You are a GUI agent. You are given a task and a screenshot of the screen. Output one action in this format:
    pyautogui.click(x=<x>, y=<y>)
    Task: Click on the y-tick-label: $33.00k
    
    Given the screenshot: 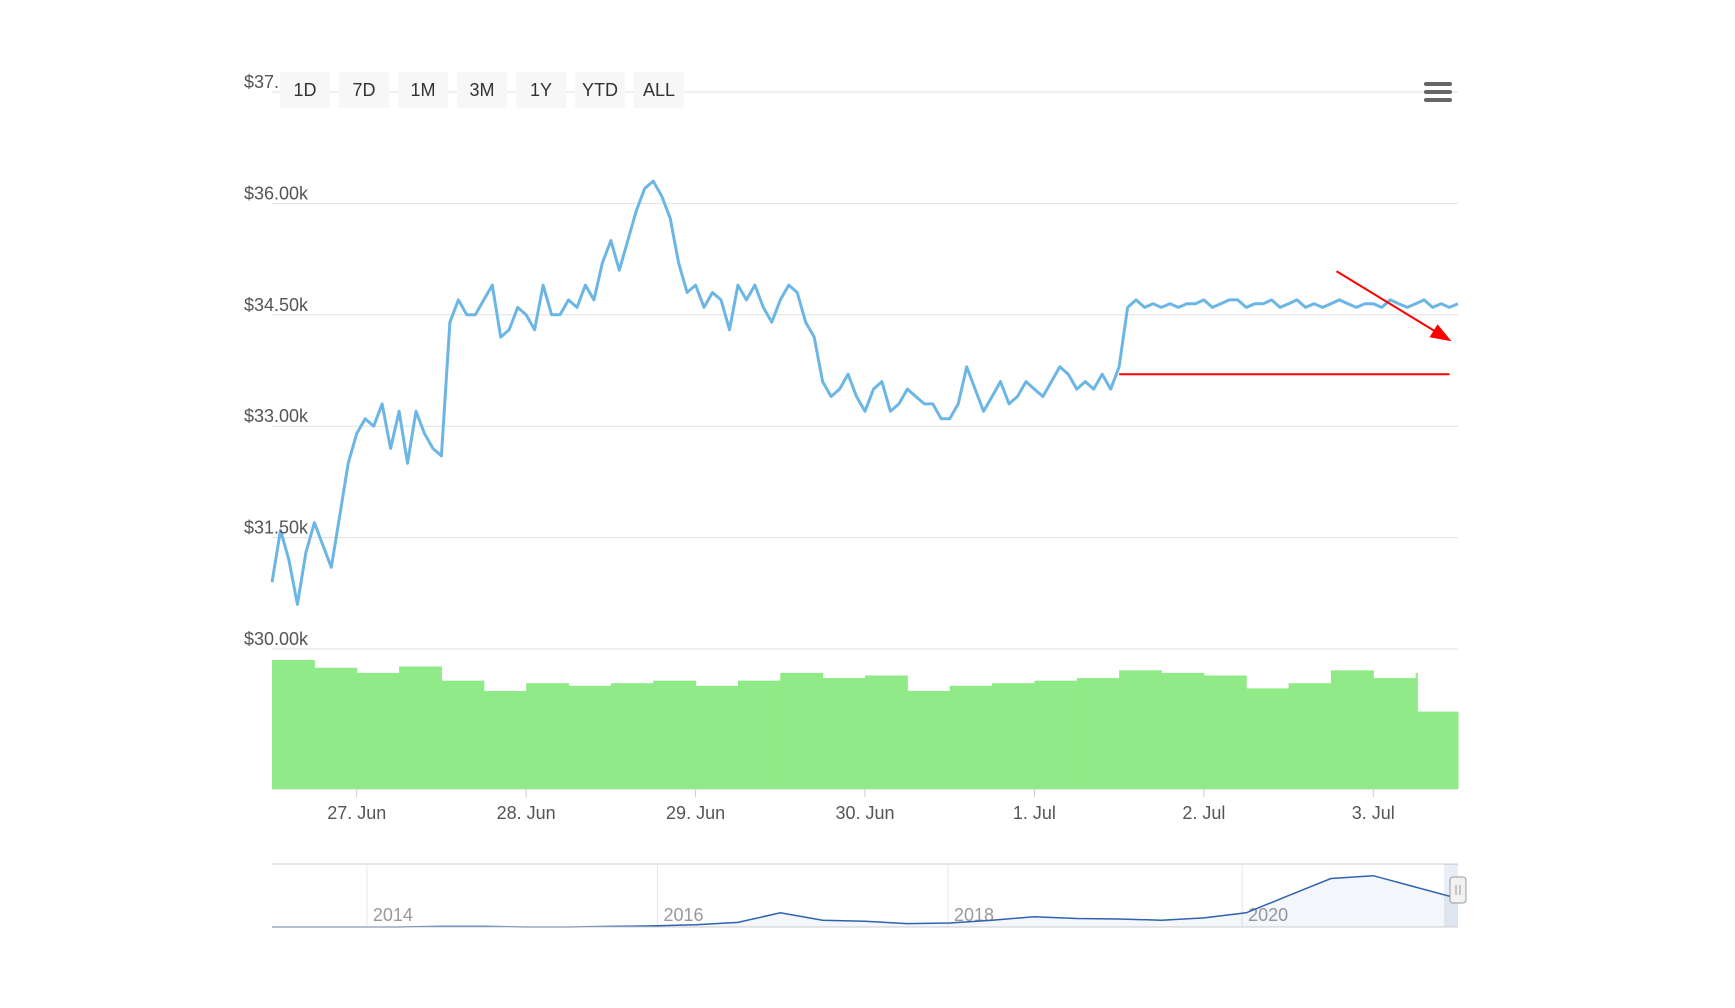 What is the action you would take?
    pyautogui.click(x=276, y=416)
    